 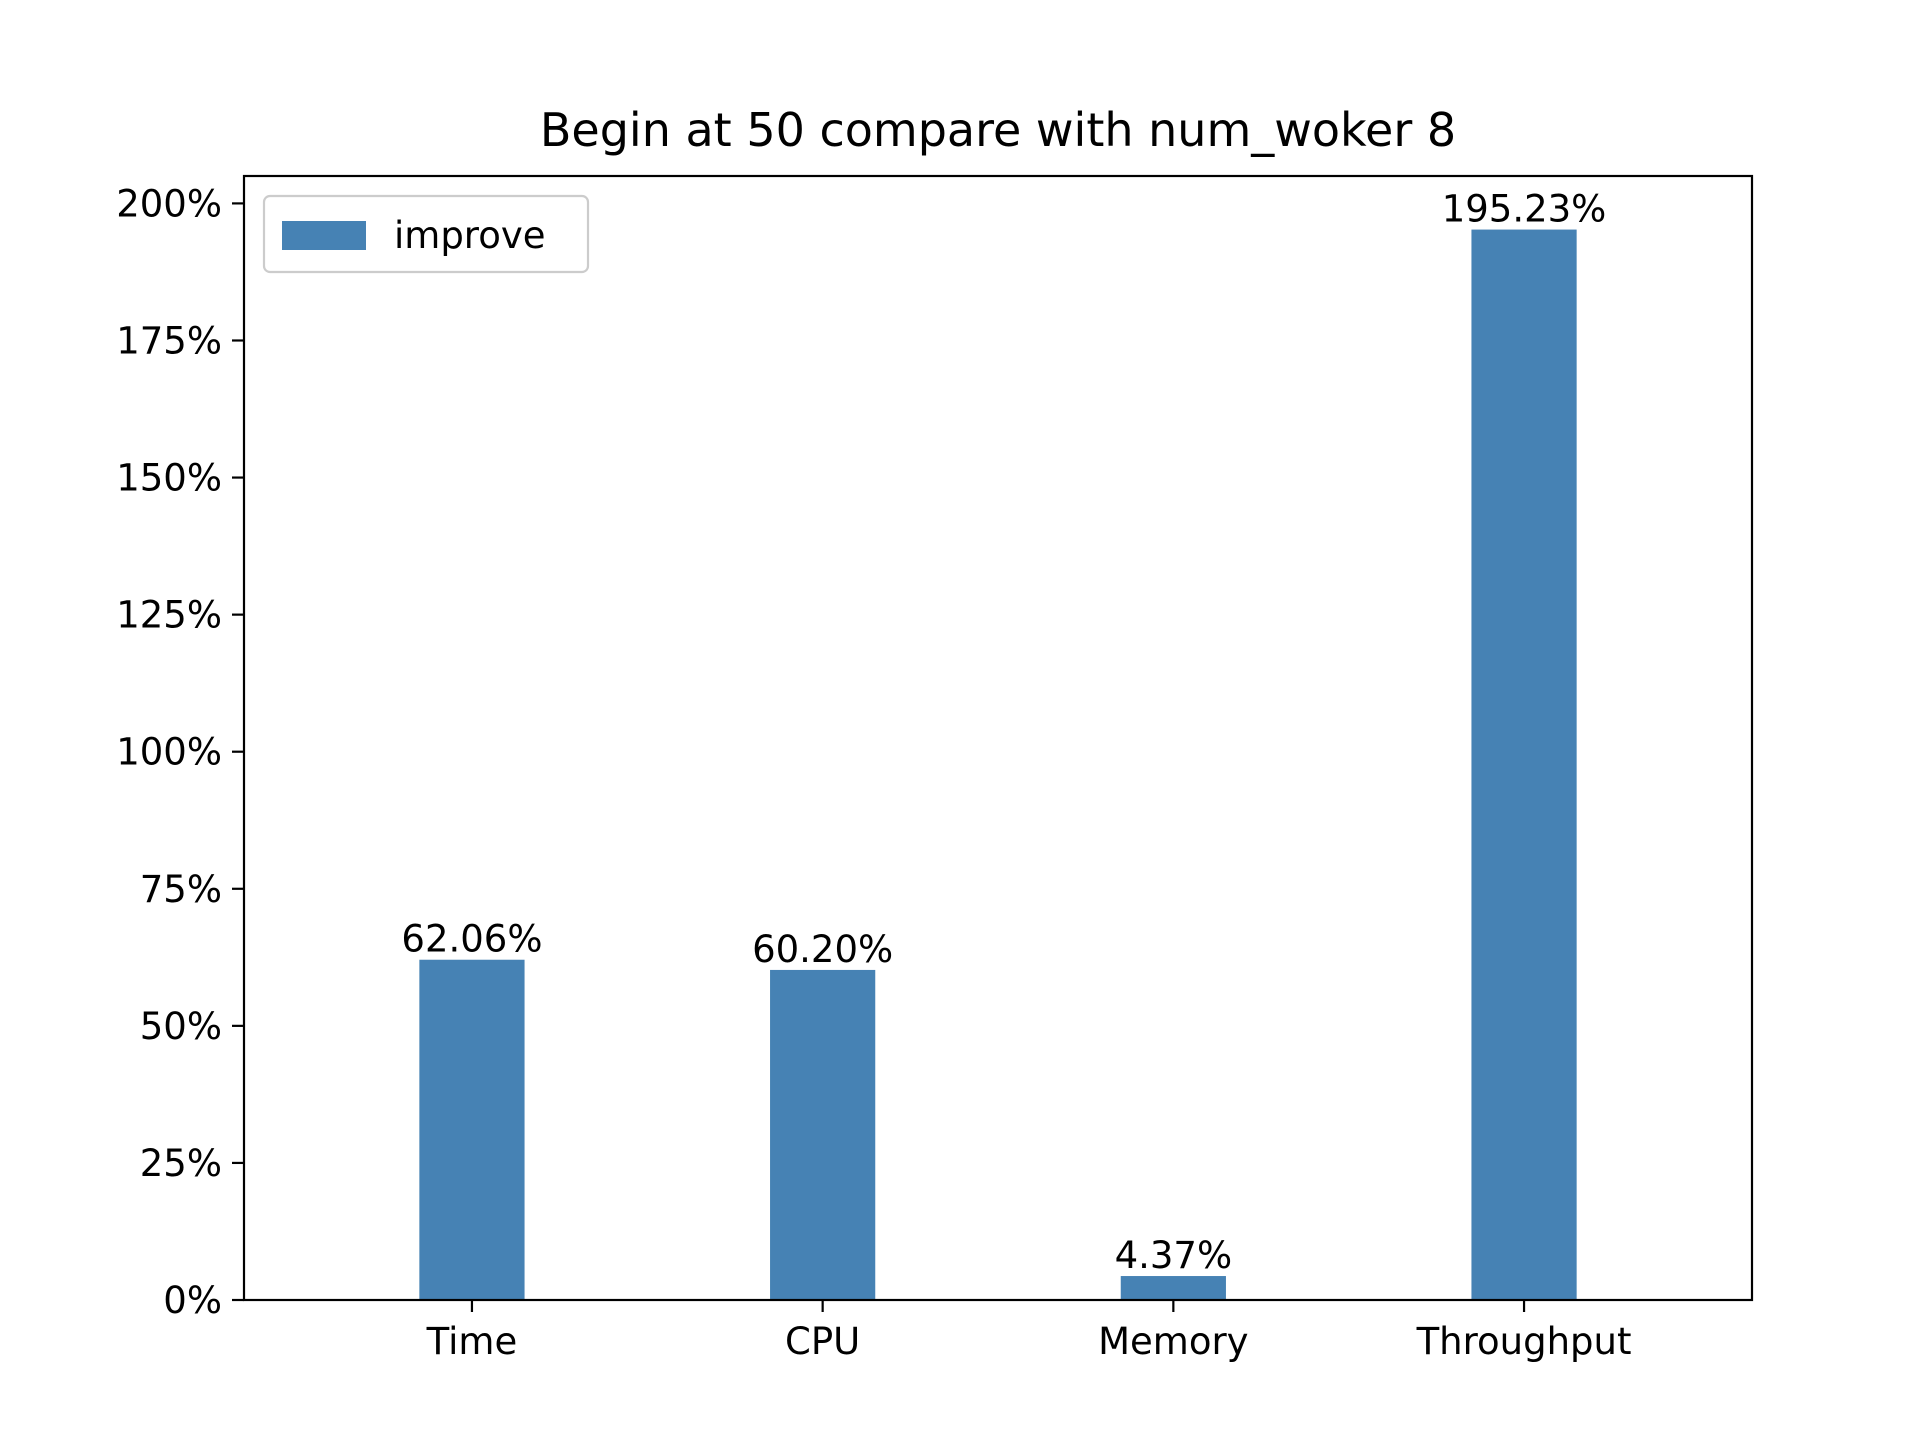 What do you see at coordinates (192, 1300) in the screenshot?
I see `y-tick-label: 0%` at bounding box center [192, 1300].